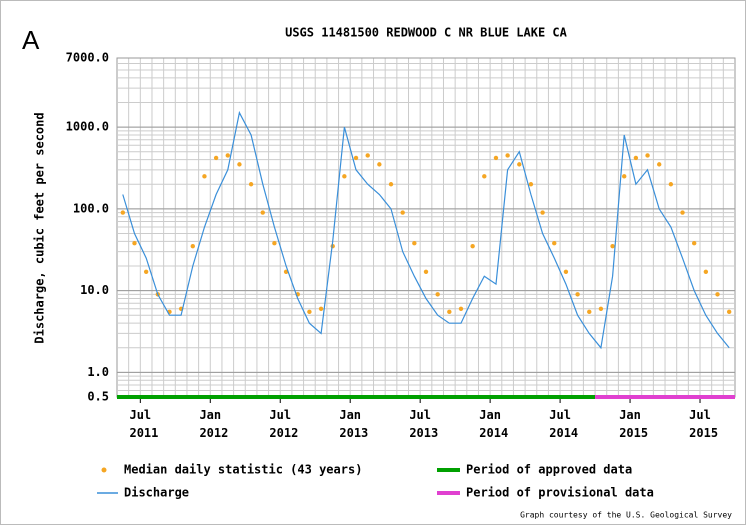 The height and width of the screenshot is (525, 746). What do you see at coordinates (98, 397) in the screenshot?
I see `y-tick-label: 0.5` at bounding box center [98, 397].